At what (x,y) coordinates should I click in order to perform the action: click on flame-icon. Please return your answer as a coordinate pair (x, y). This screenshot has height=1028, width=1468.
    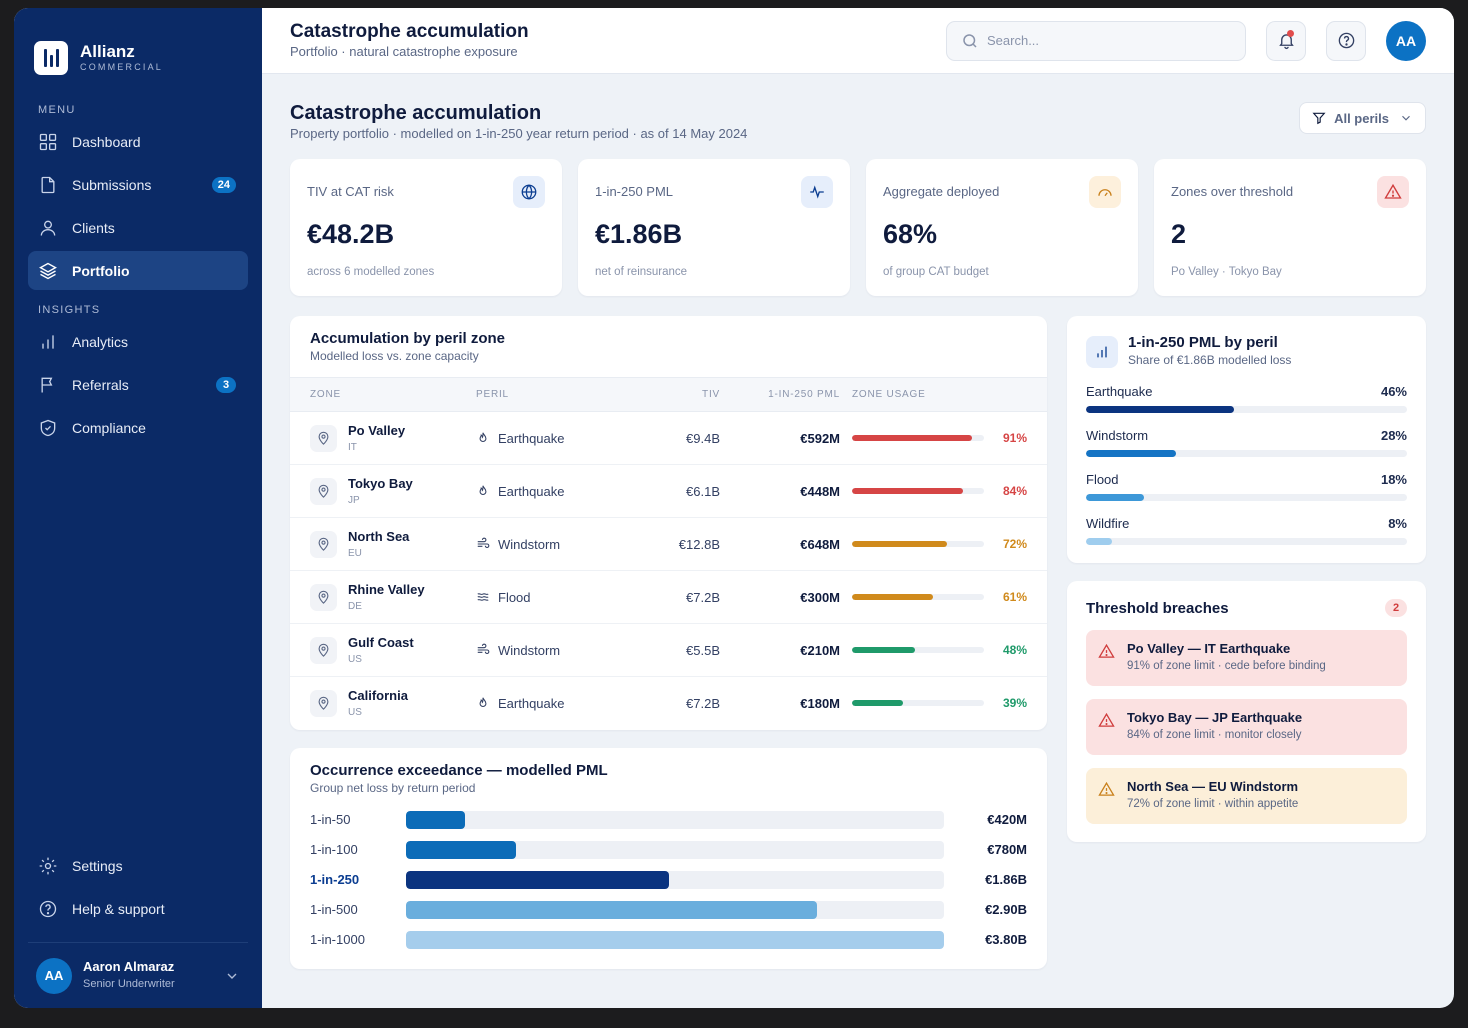
    Looking at the image, I should click on (487, 438).